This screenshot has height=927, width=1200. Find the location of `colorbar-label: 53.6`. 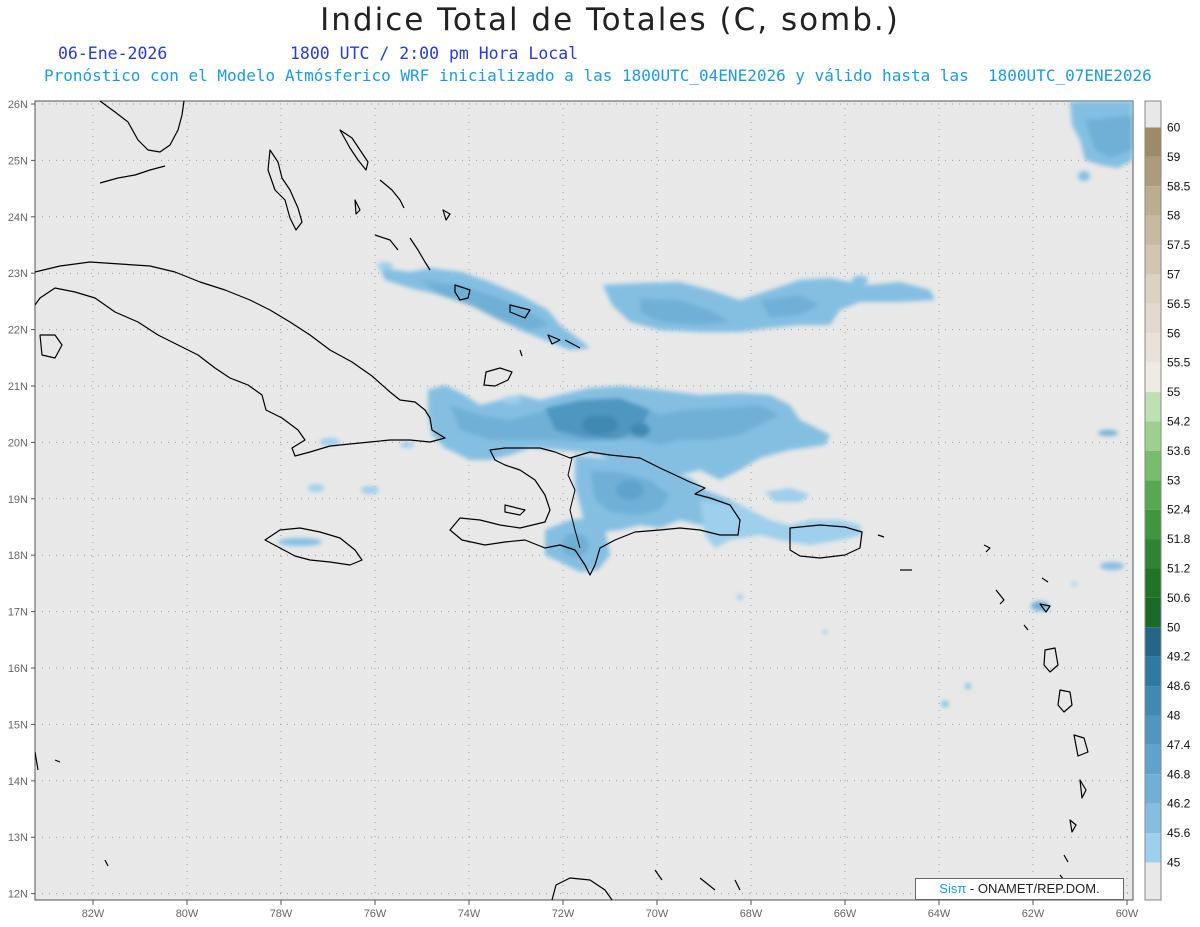

colorbar-label: 53.6 is located at coordinates (1179, 451).